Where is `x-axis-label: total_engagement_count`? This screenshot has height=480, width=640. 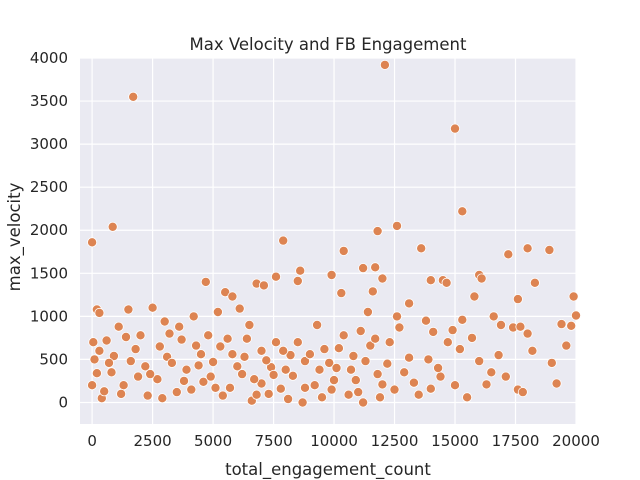
x-axis-label: total_engagement_count is located at coordinates (328, 470).